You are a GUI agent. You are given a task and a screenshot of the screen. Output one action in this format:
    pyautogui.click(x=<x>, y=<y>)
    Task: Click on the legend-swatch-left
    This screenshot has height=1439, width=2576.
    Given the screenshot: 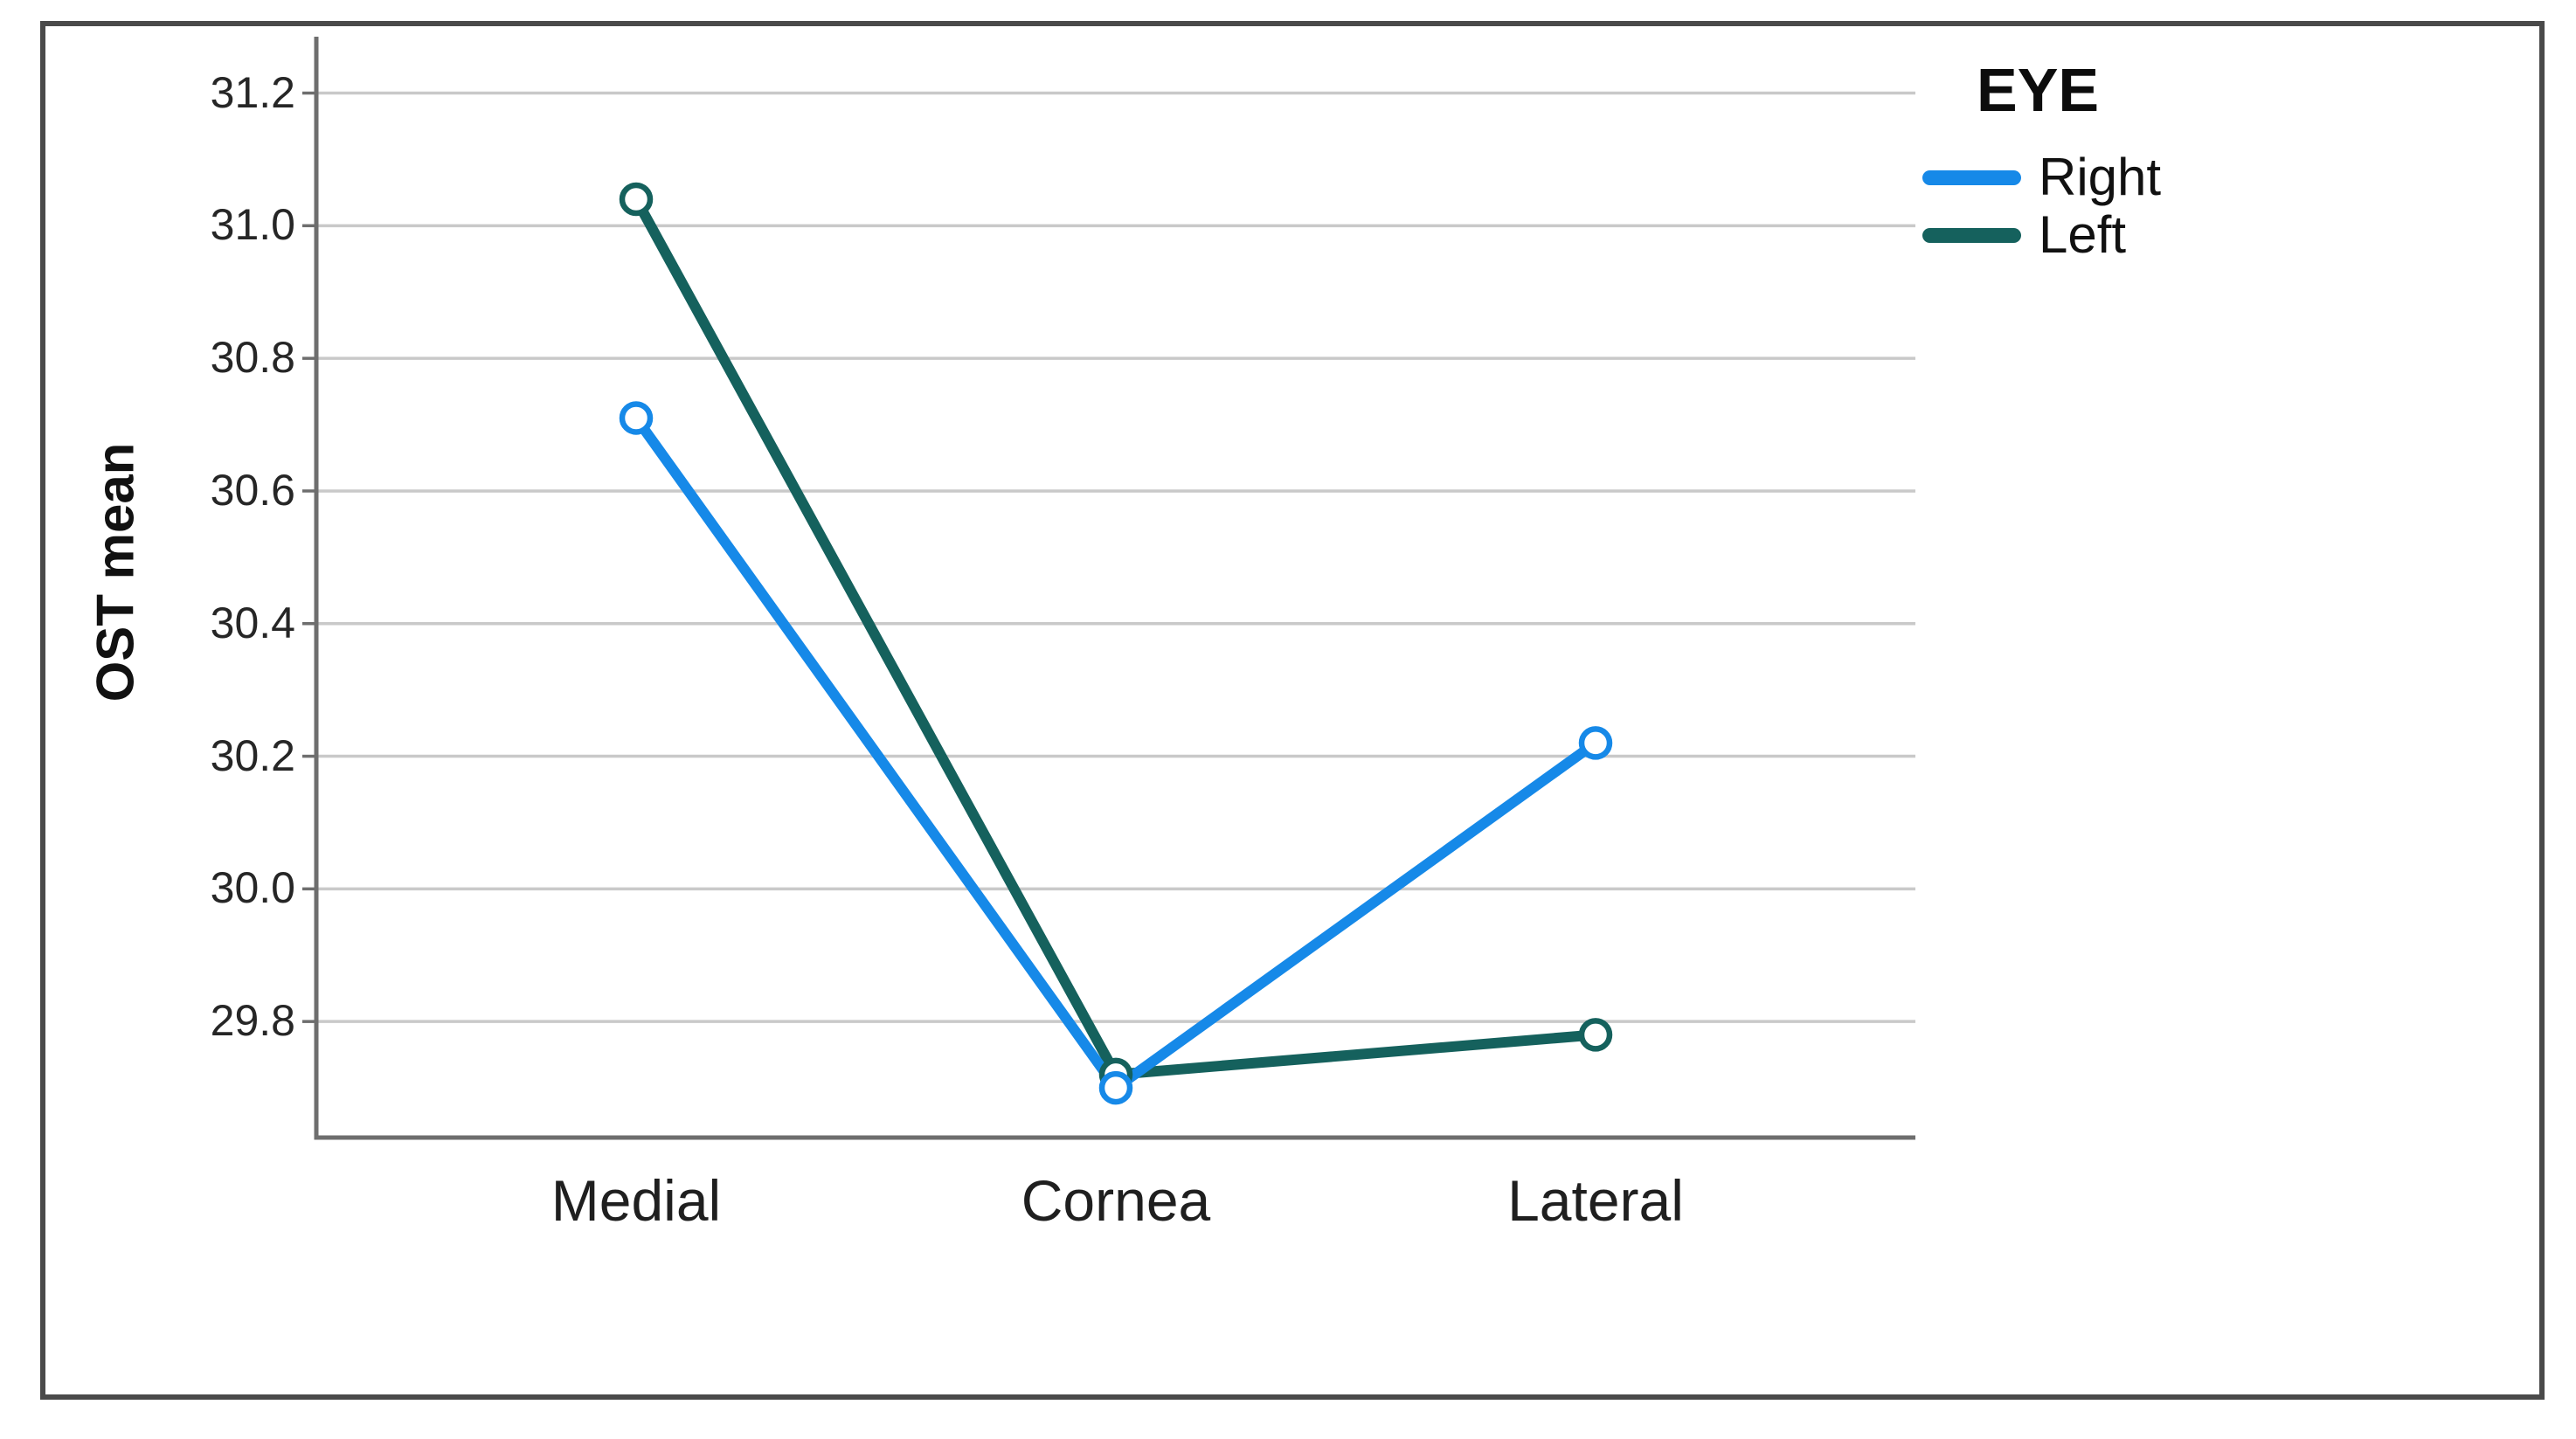 What is the action you would take?
    pyautogui.click(x=1971, y=235)
    